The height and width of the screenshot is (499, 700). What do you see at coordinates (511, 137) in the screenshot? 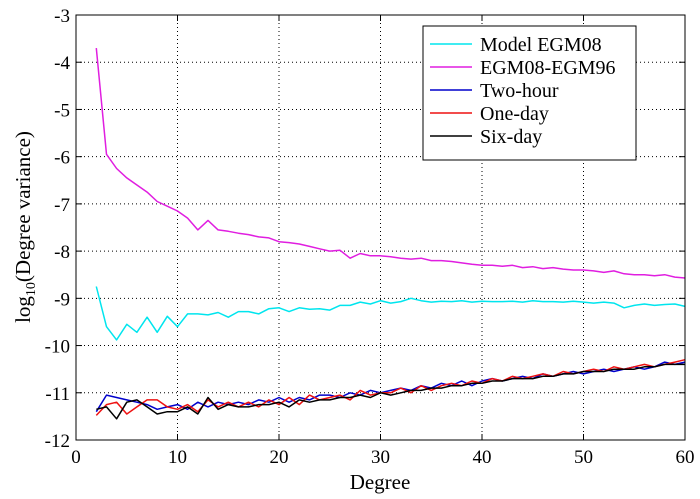
I see `legend-label: Six-day` at bounding box center [511, 137].